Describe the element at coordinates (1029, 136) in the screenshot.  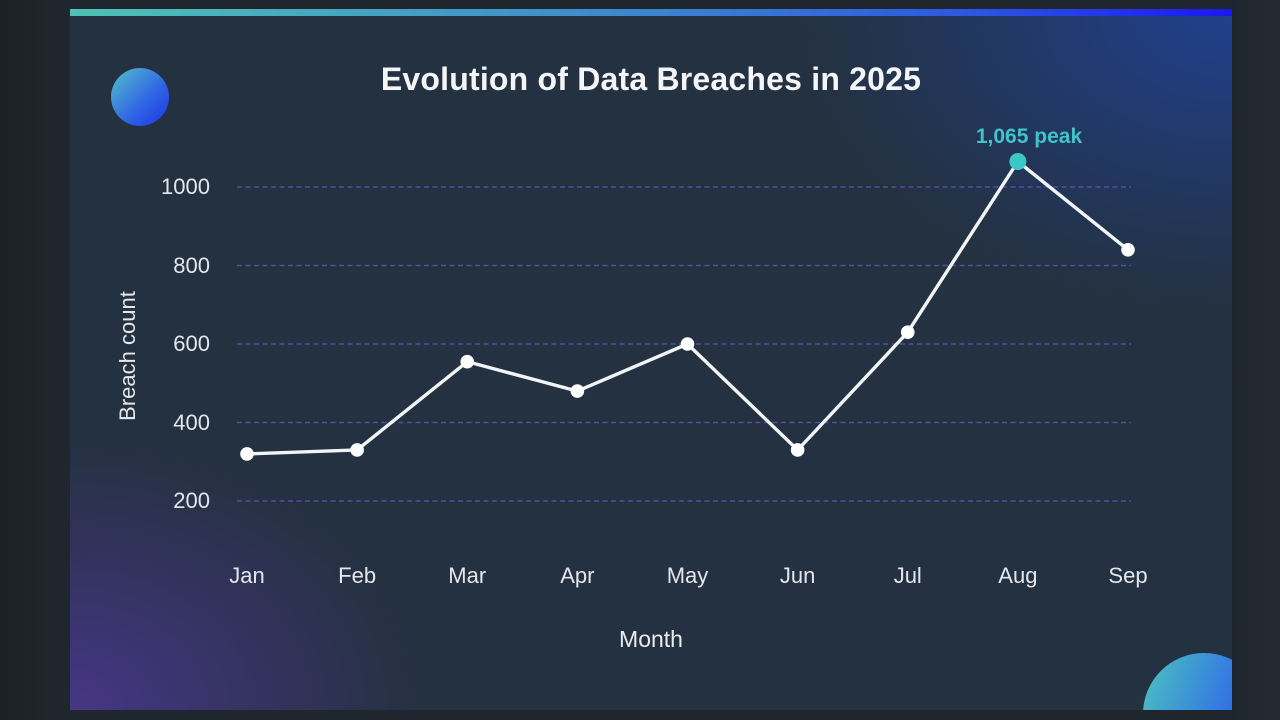
I see `peak-annotation: 1,065 peak` at that location.